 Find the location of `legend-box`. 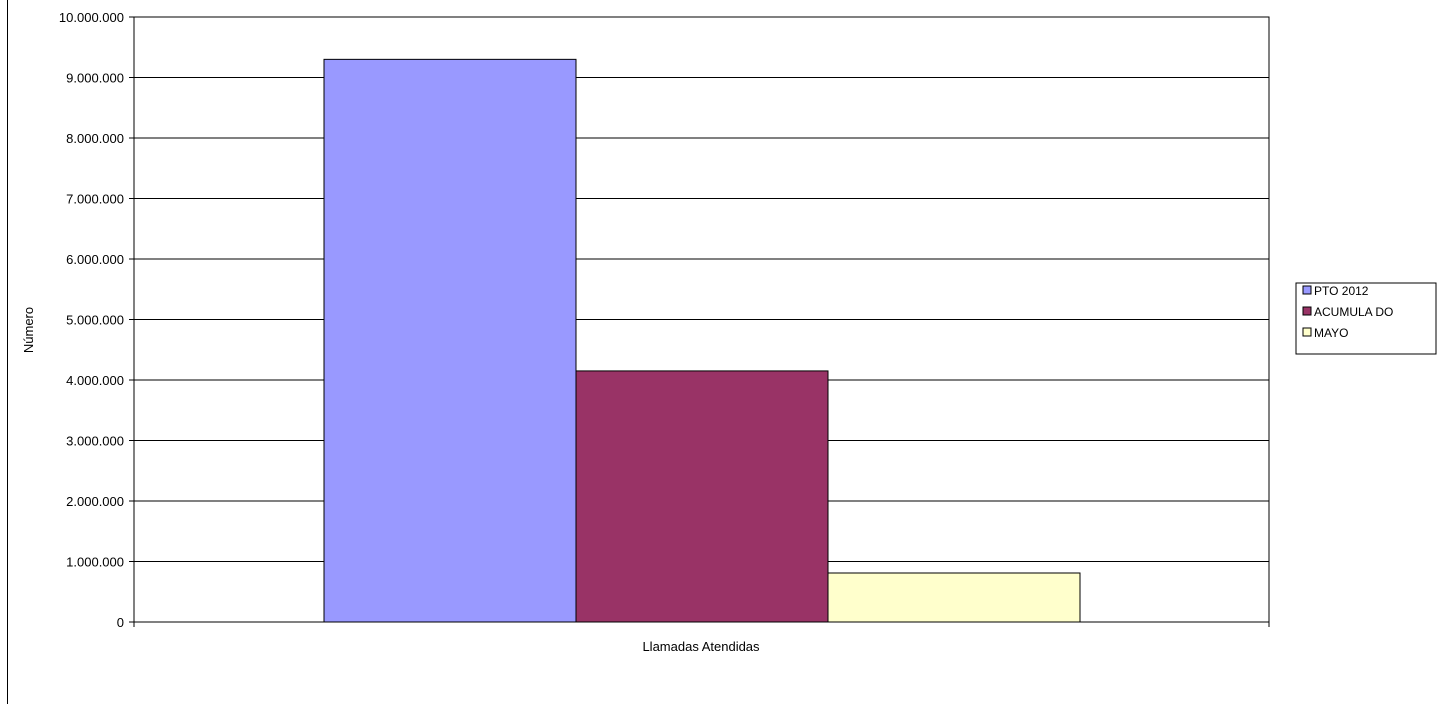

legend-box is located at coordinates (1366, 318).